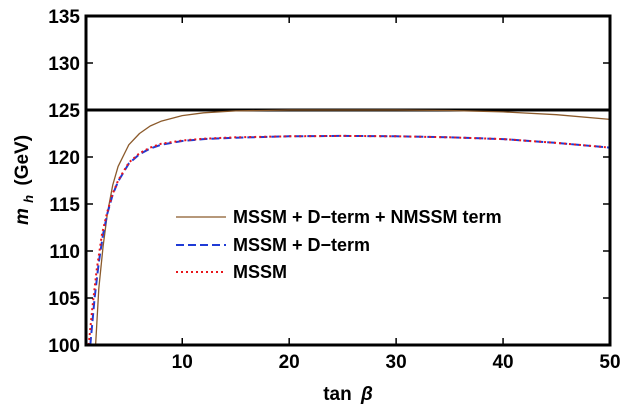  Describe the element at coordinates (502, 362) in the screenshot. I see `x-tick-label: 40` at that location.